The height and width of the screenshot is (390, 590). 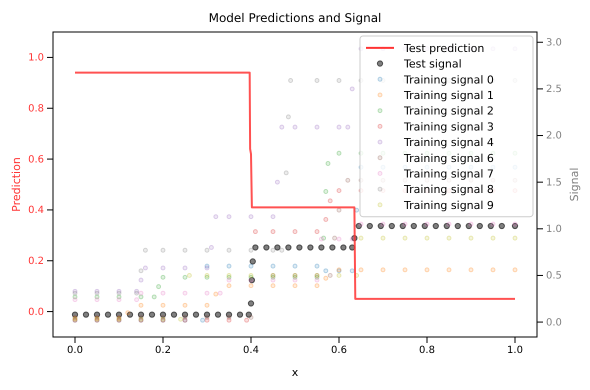 What do you see at coordinates (75, 350) in the screenshot?
I see `x-tick-label: 0.0` at bounding box center [75, 350].